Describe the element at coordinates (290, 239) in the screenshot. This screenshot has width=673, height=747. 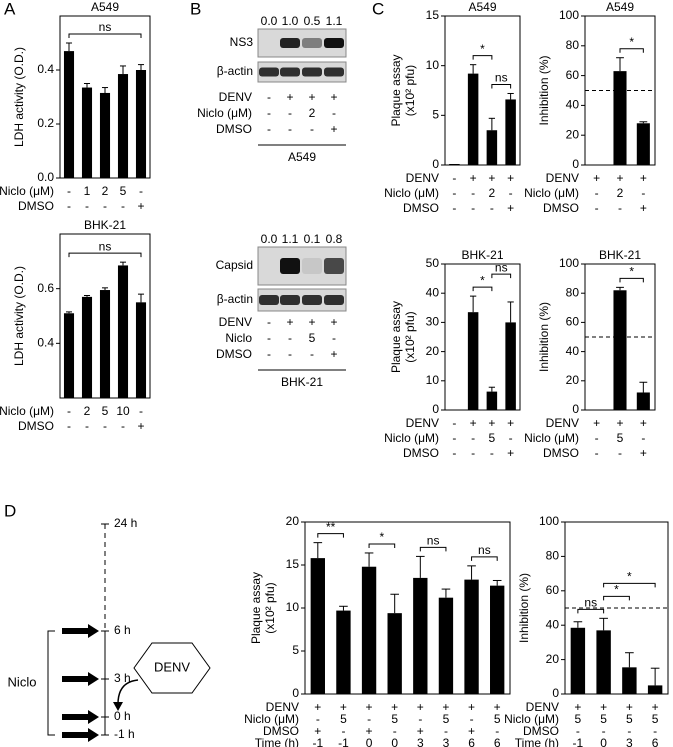
I see `quantification: 1.1` at that location.